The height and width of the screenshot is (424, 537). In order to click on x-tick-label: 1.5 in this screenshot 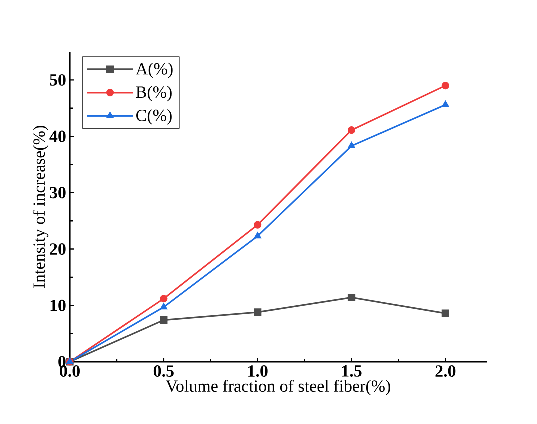, I will do `click(352, 371)`.